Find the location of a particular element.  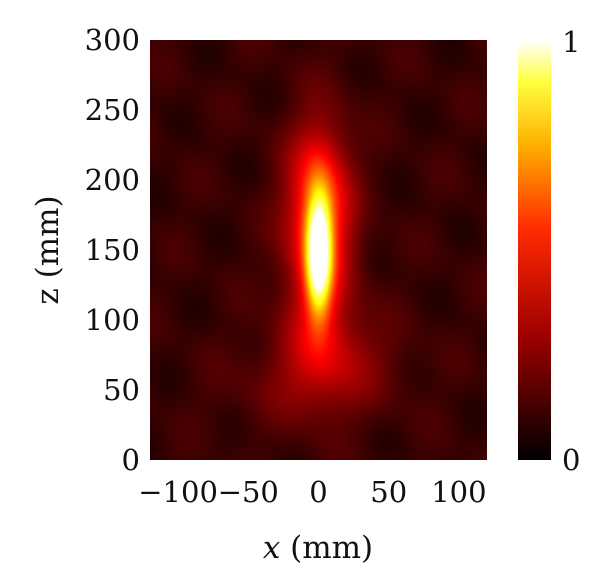

y-tick-label: 150 is located at coordinates (112, 250).